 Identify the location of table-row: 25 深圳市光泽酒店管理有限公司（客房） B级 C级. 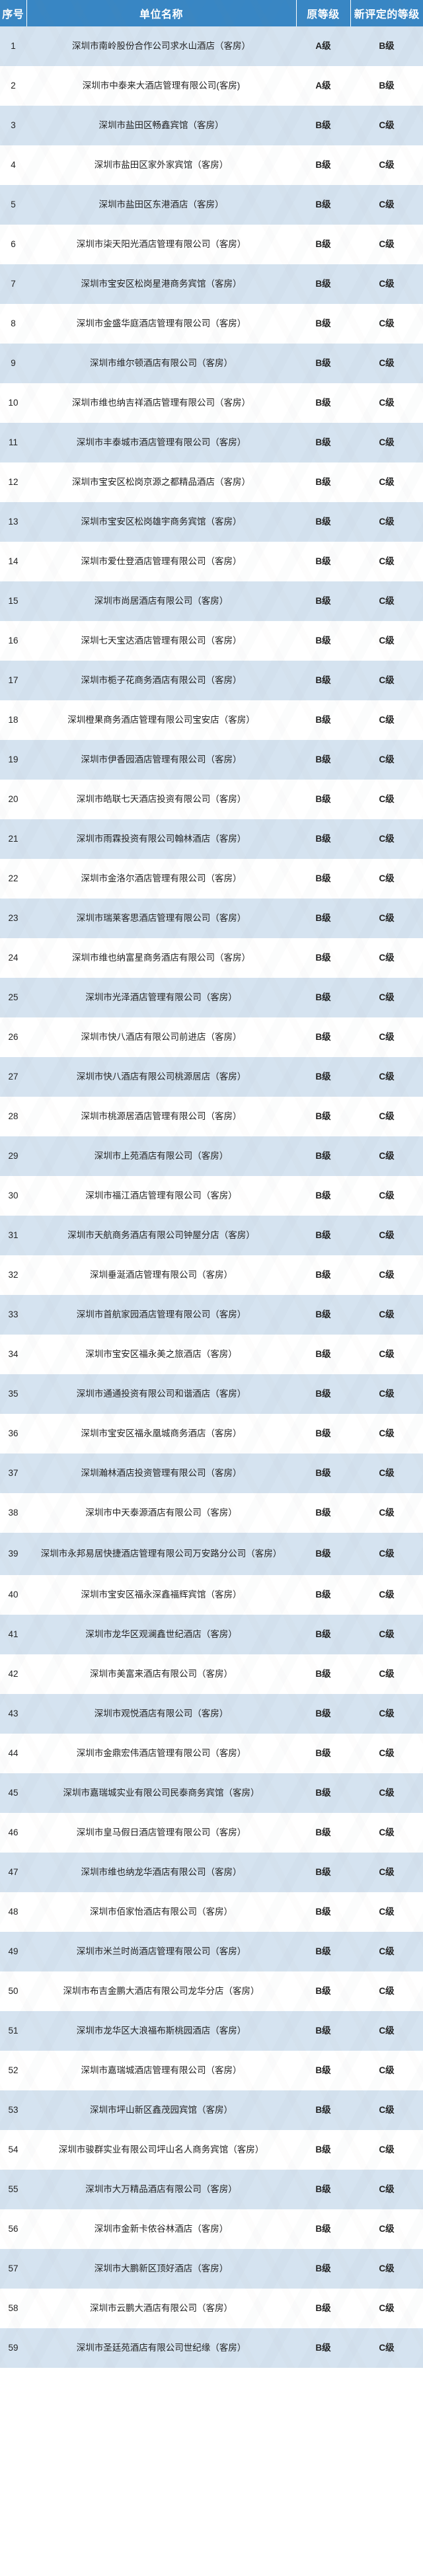
(211, 998).